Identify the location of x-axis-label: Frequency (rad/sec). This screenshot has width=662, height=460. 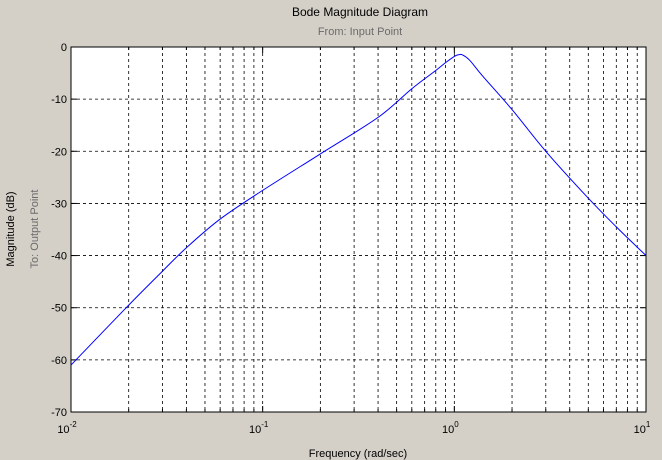
(358, 454).